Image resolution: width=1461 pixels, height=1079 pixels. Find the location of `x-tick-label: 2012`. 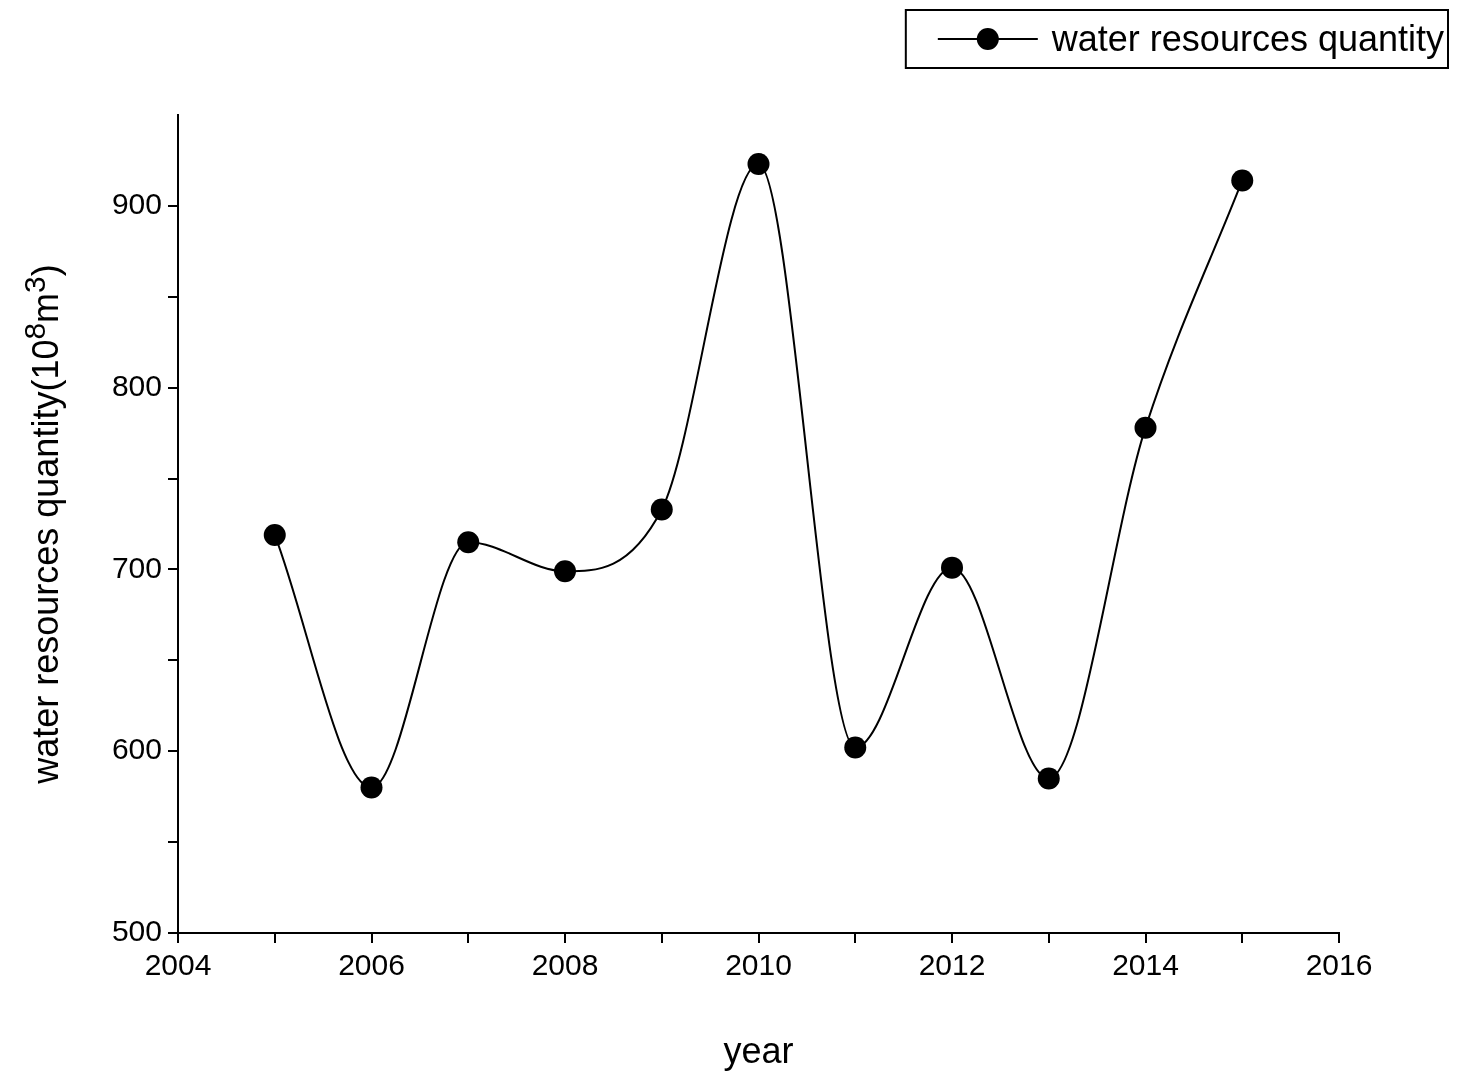

x-tick-label: 2012 is located at coordinates (952, 965).